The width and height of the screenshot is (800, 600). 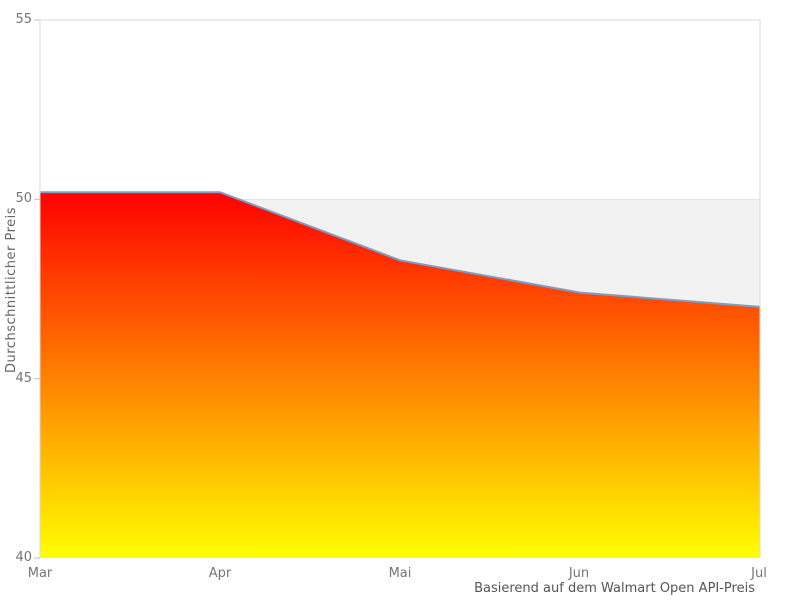 What do you see at coordinates (40, 573) in the screenshot?
I see `xtick-label-mar: Mar` at bounding box center [40, 573].